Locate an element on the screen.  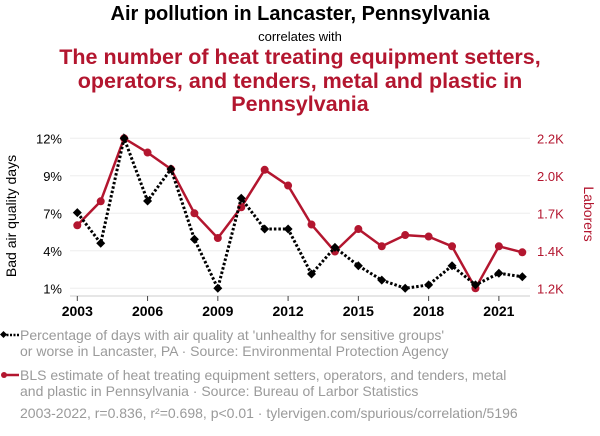
left-axis-title: Bad air quality days is located at coordinates (11, 216).